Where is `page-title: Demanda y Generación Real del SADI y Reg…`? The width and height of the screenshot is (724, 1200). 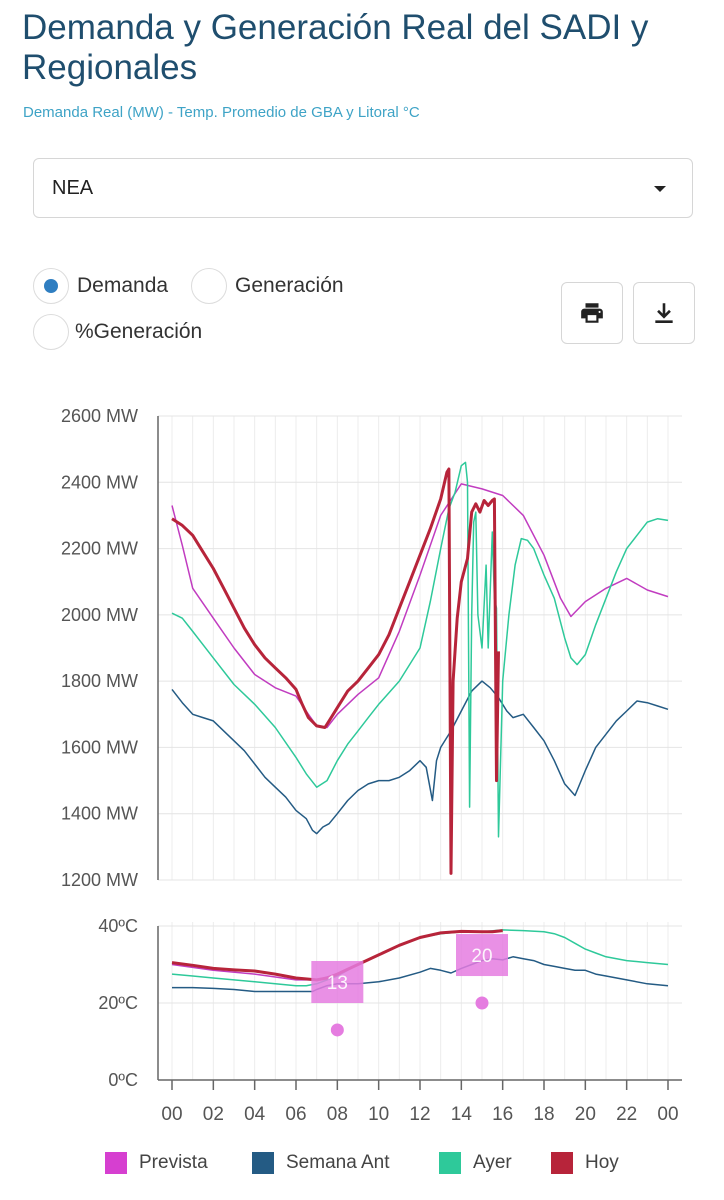
page-title: Demanda y Generación Real del SADI y Reg… is located at coordinates (335, 47).